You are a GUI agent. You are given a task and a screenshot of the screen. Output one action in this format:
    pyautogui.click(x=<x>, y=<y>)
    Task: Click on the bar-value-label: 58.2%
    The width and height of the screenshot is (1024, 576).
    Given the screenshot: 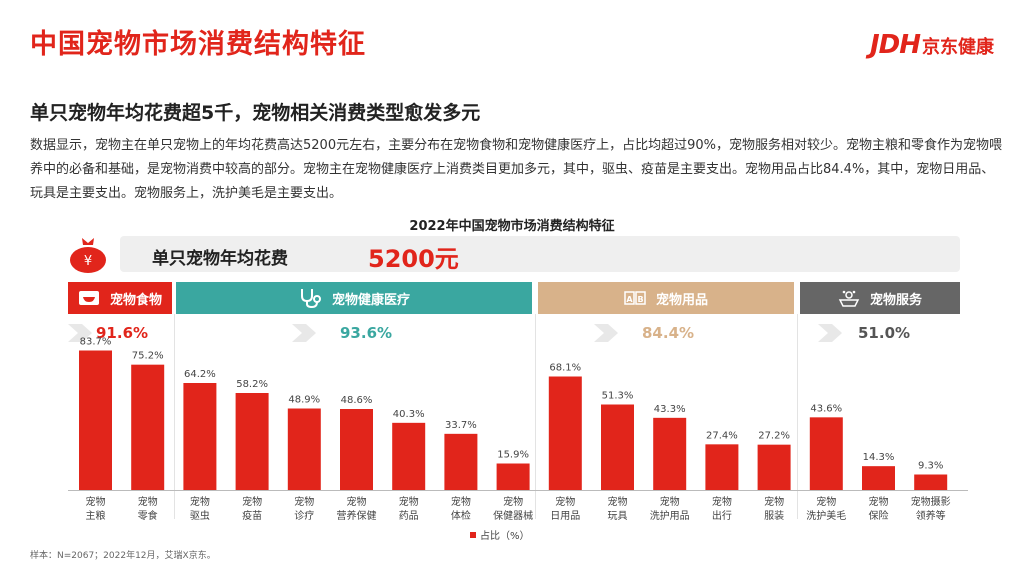 What is the action you would take?
    pyautogui.click(x=252, y=384)
    